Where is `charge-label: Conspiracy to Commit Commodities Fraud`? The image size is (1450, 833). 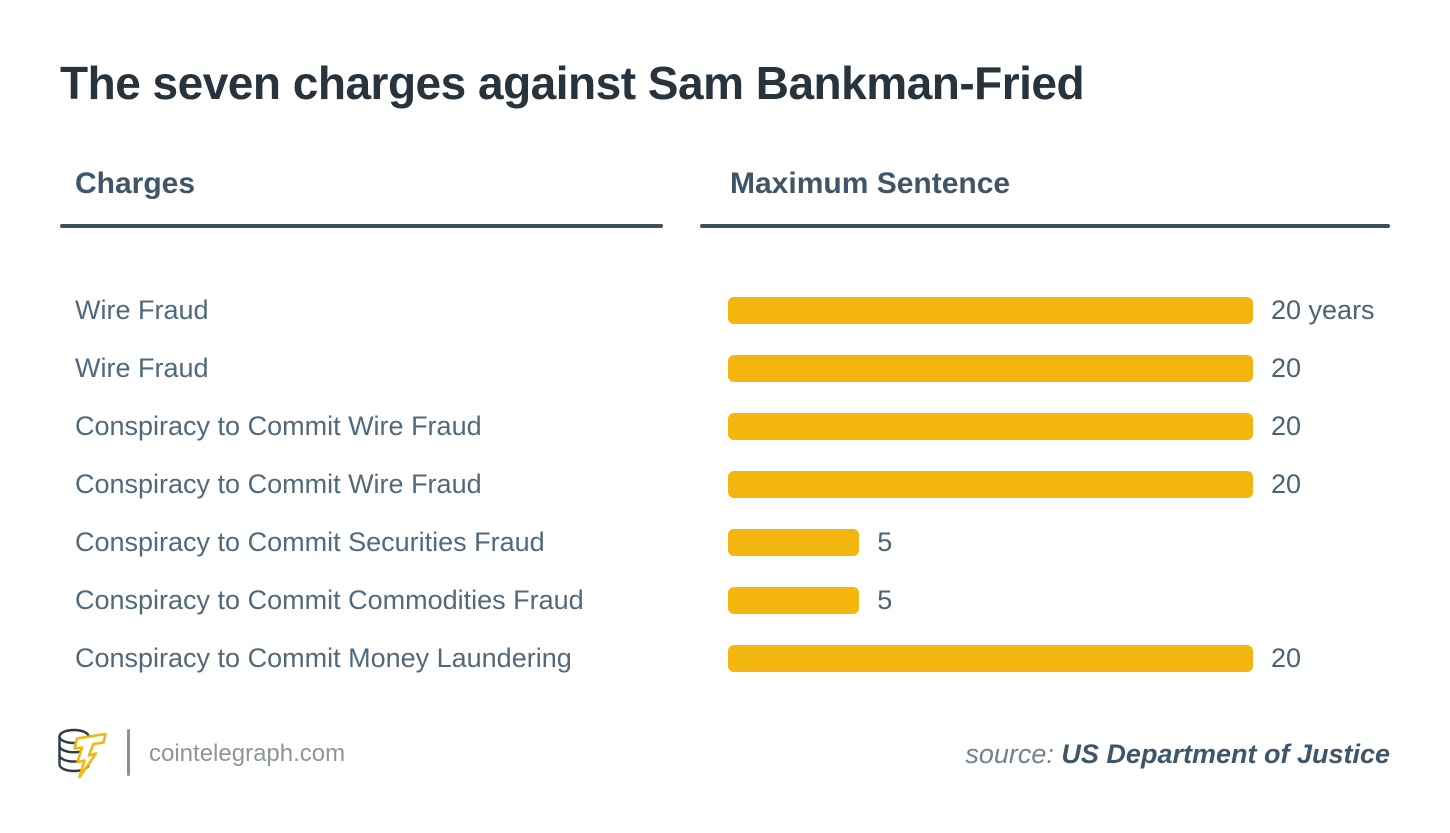 charge-label: Conspiracy to Commit Commodities Fraud is located at coordinates (329, 599).